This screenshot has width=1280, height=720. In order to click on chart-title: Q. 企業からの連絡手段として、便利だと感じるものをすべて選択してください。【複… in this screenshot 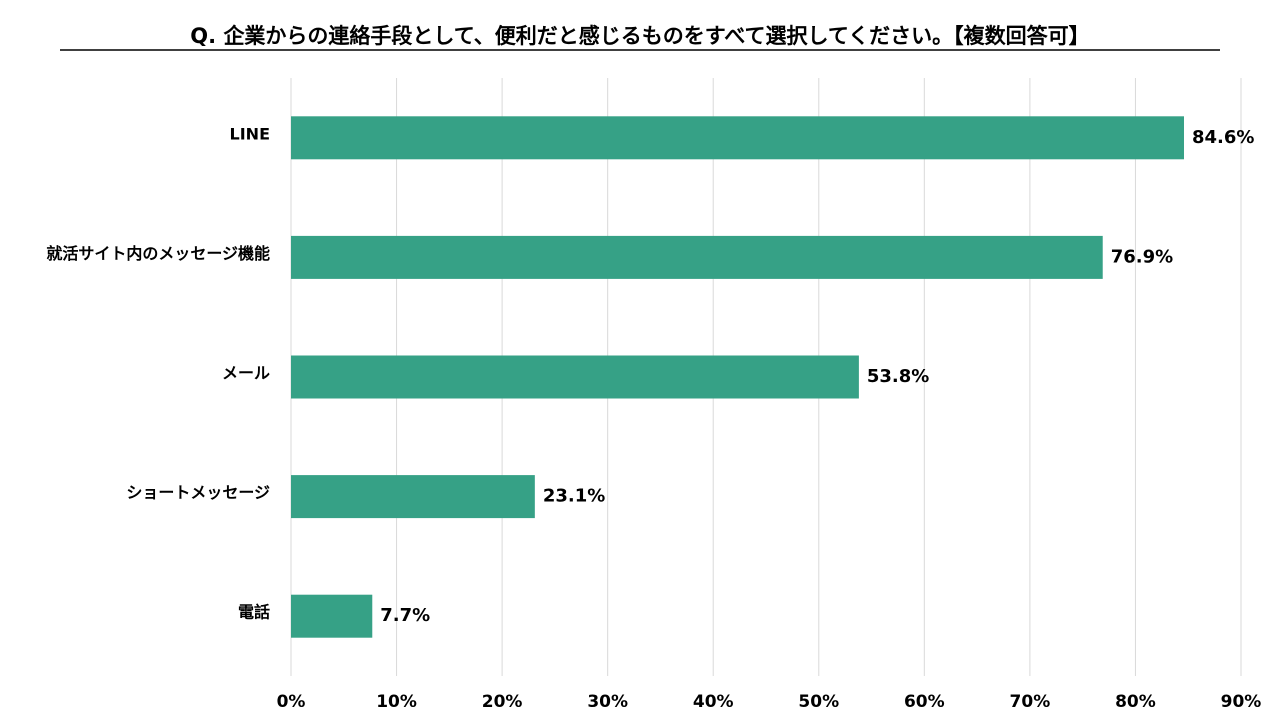, I will do `click(639, 36)`.